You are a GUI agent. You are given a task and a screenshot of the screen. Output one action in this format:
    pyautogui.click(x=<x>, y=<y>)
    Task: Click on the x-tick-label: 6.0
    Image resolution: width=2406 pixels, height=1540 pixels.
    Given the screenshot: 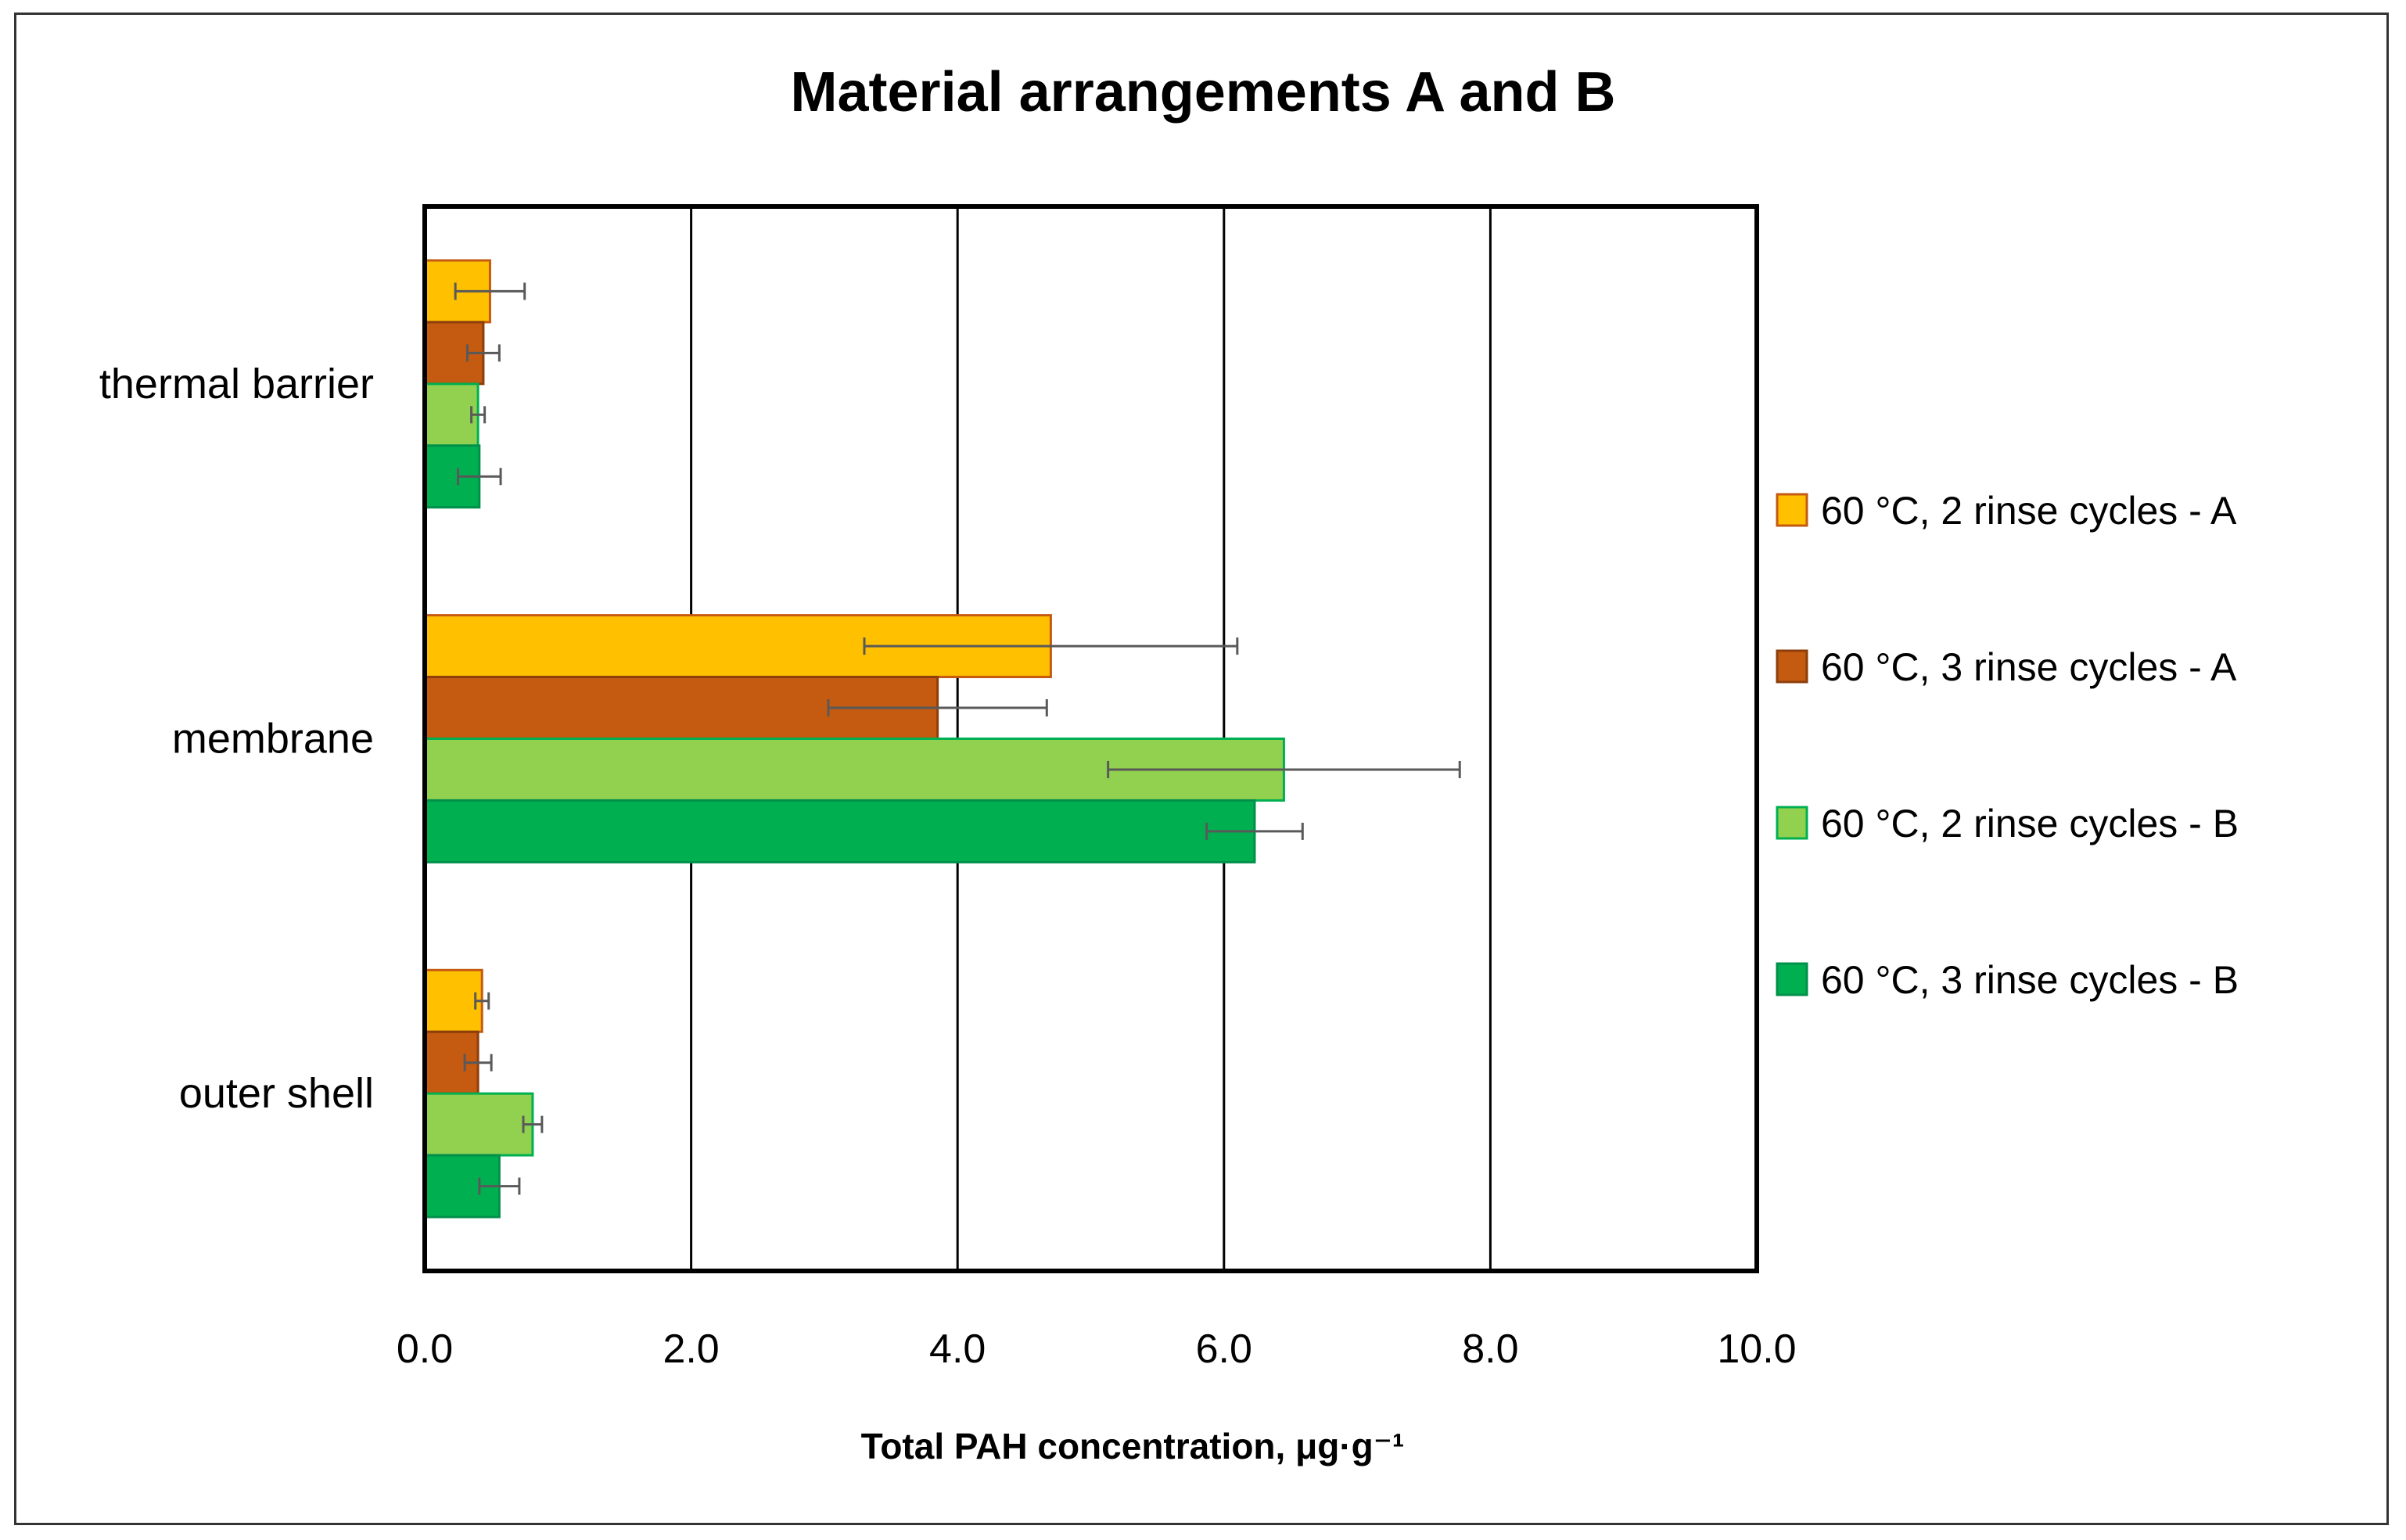 What is the action you would take?
    pyautogui.click(x=1224, y=1349)
    